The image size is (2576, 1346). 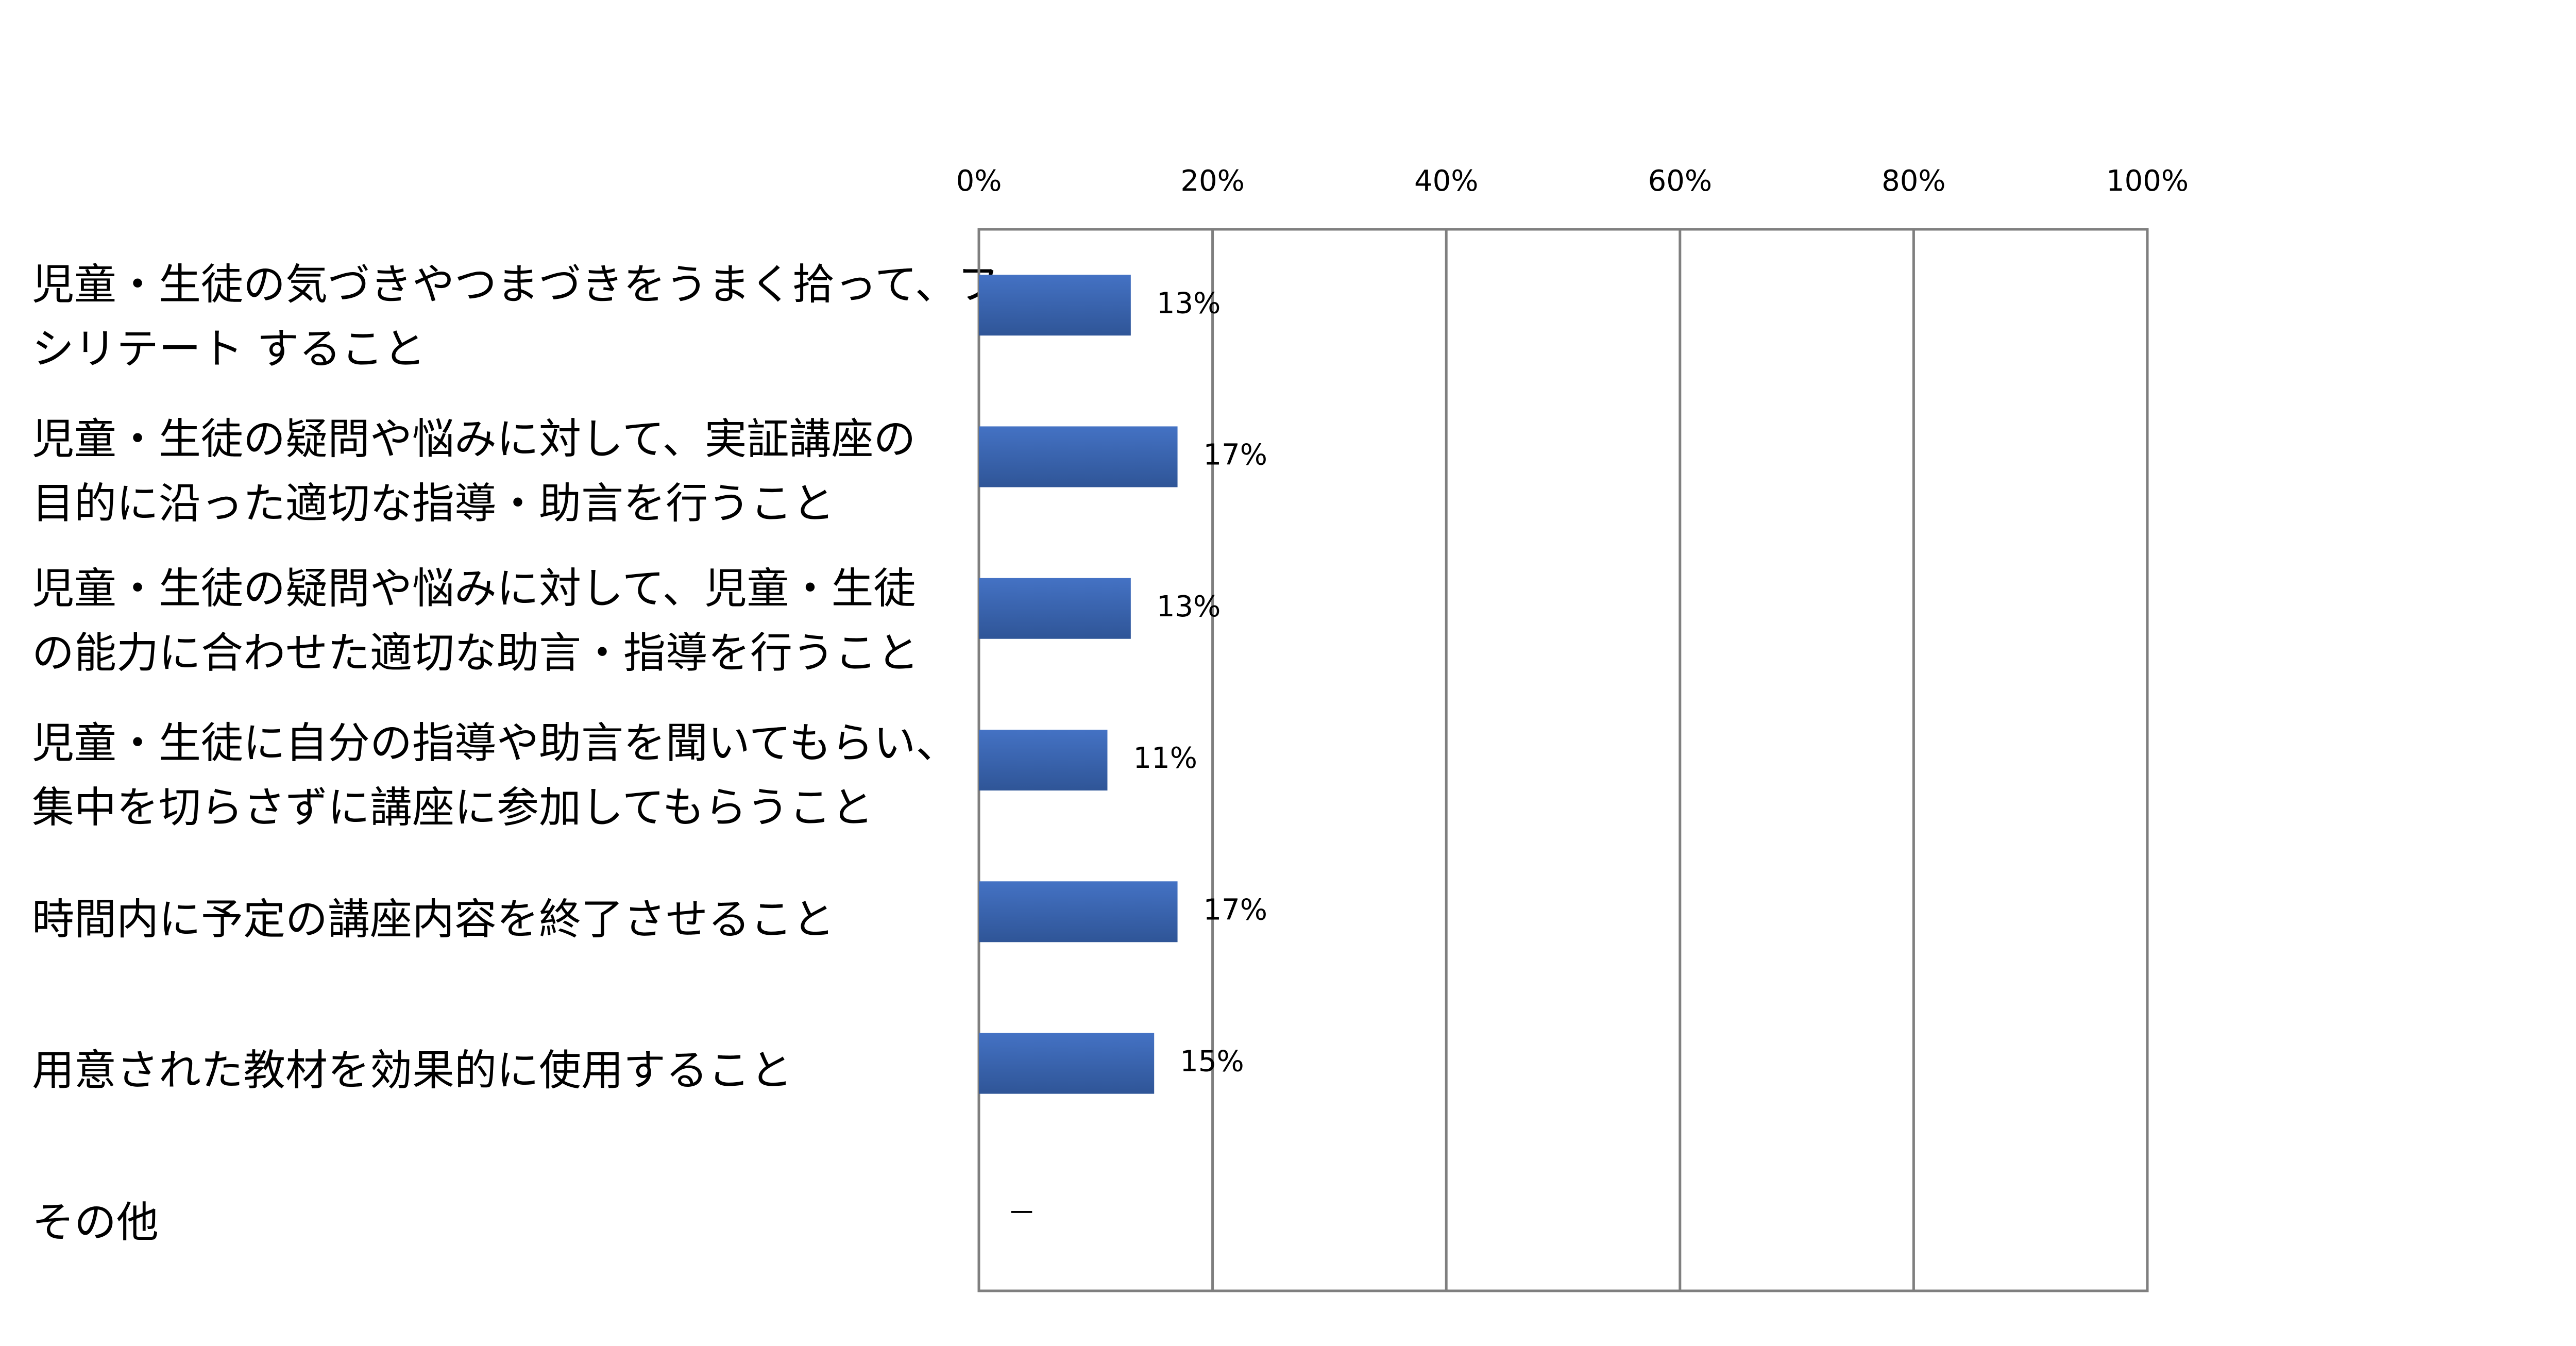 What do you see at coordinates (412, 1070) in the screenshot?
I see `category-label: 用意された教材を効果的に使用すること` at bounding box center [412, 1070].